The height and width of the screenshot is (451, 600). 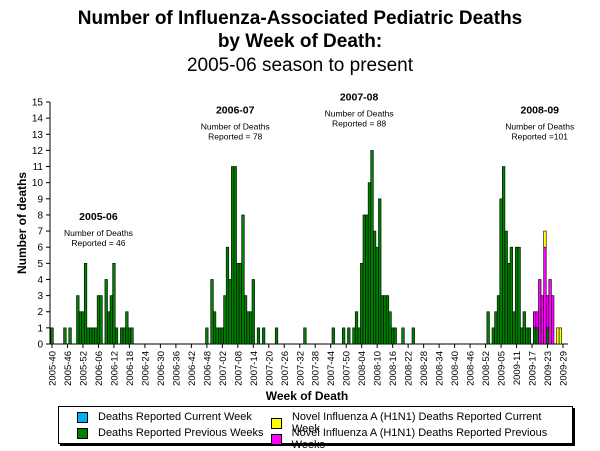 What do you see at coordinates (40, 232) in the screenshot?
I see `y-tick-label: 7` at bounding box center [40, 232].